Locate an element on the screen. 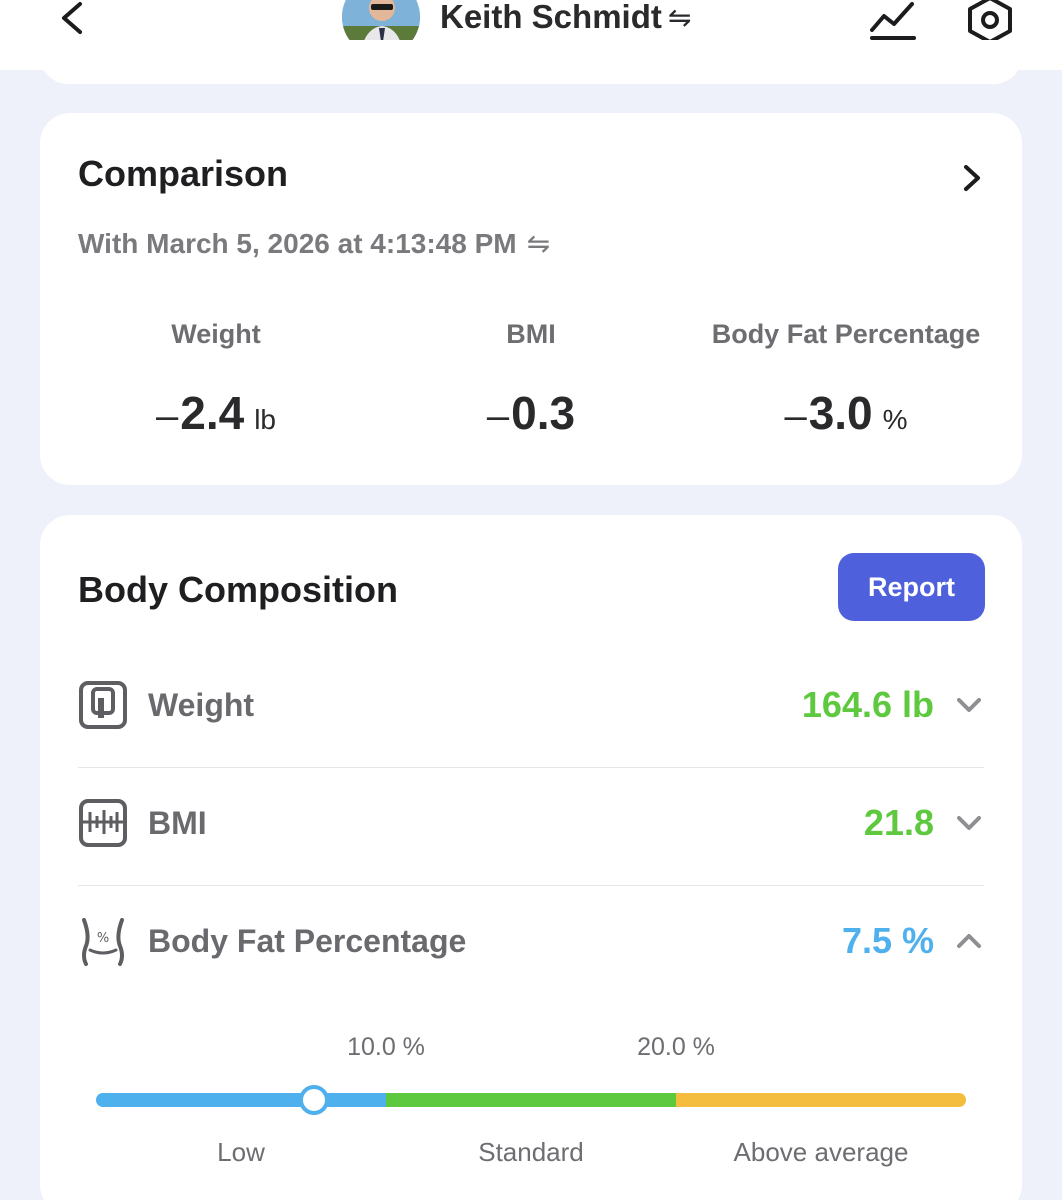 Image resolution: width=1062 pixels, height=1200 pixels. comparison-metric-weight: Weight – 2.4 lb is located at coordinates (216, 379).